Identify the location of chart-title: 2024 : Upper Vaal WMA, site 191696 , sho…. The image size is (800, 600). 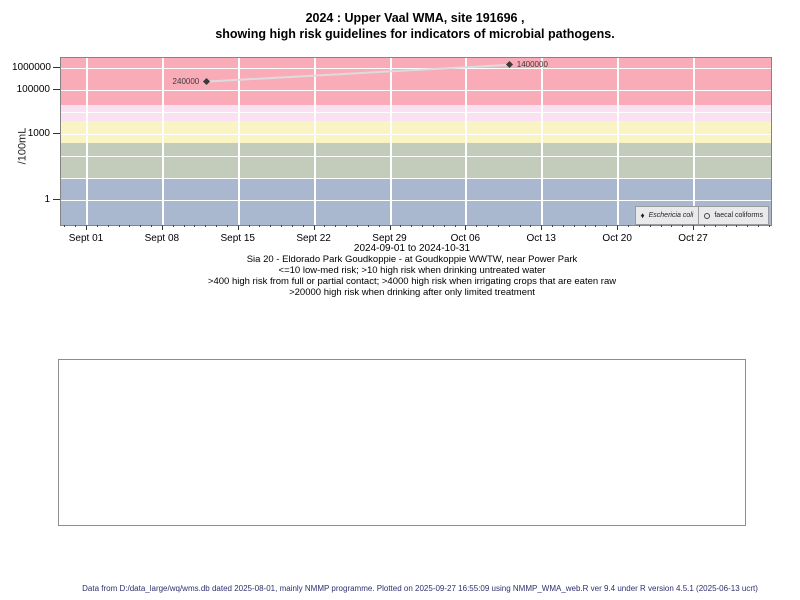
(414, 26).